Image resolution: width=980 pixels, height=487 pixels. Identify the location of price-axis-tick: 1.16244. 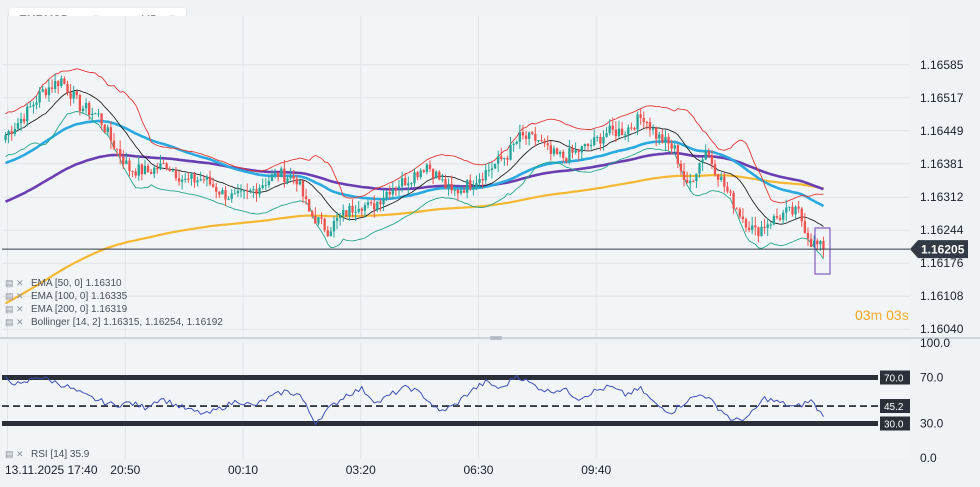
(942, 230).